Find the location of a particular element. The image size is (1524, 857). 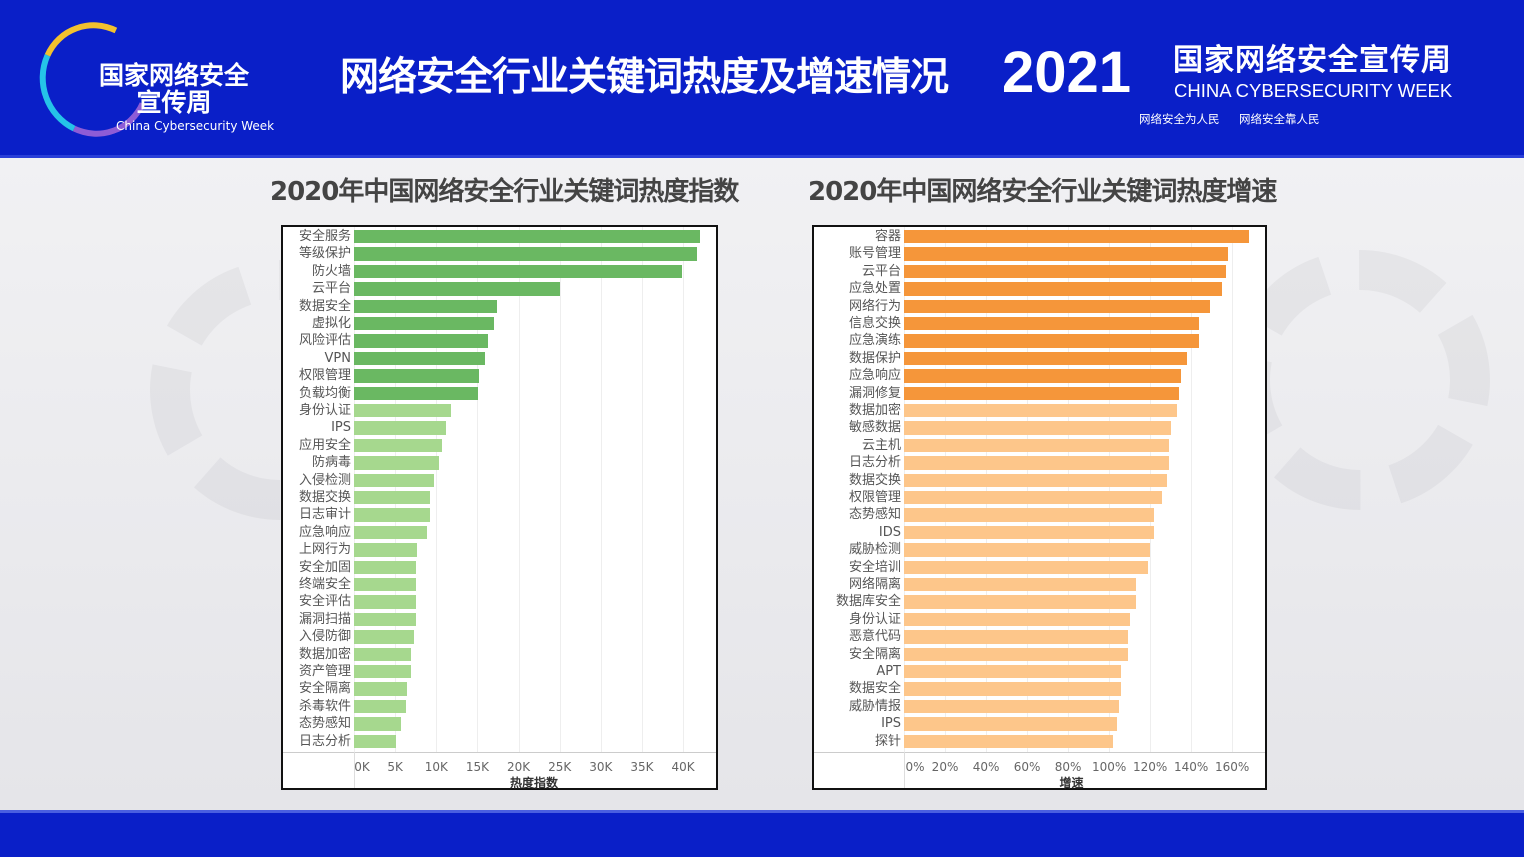

category-label: 数据加密 is located at coordinates (324, 654).